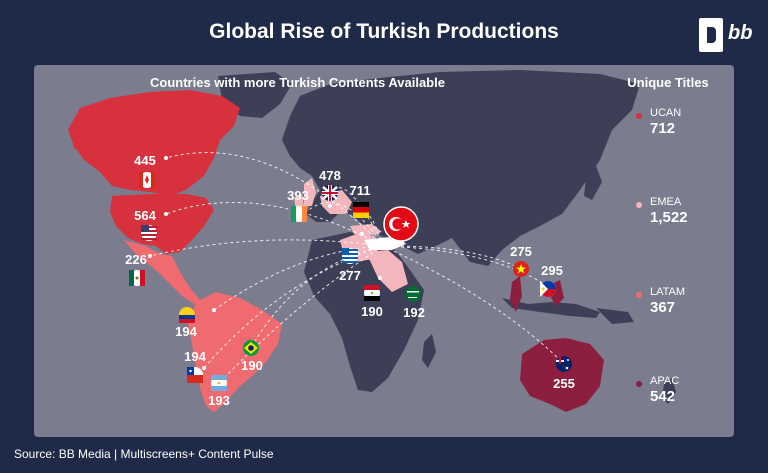  What do you see at coordinates (593, 183) in the screenshot?
I see `japan-shape` at bounding box center [593, 183].